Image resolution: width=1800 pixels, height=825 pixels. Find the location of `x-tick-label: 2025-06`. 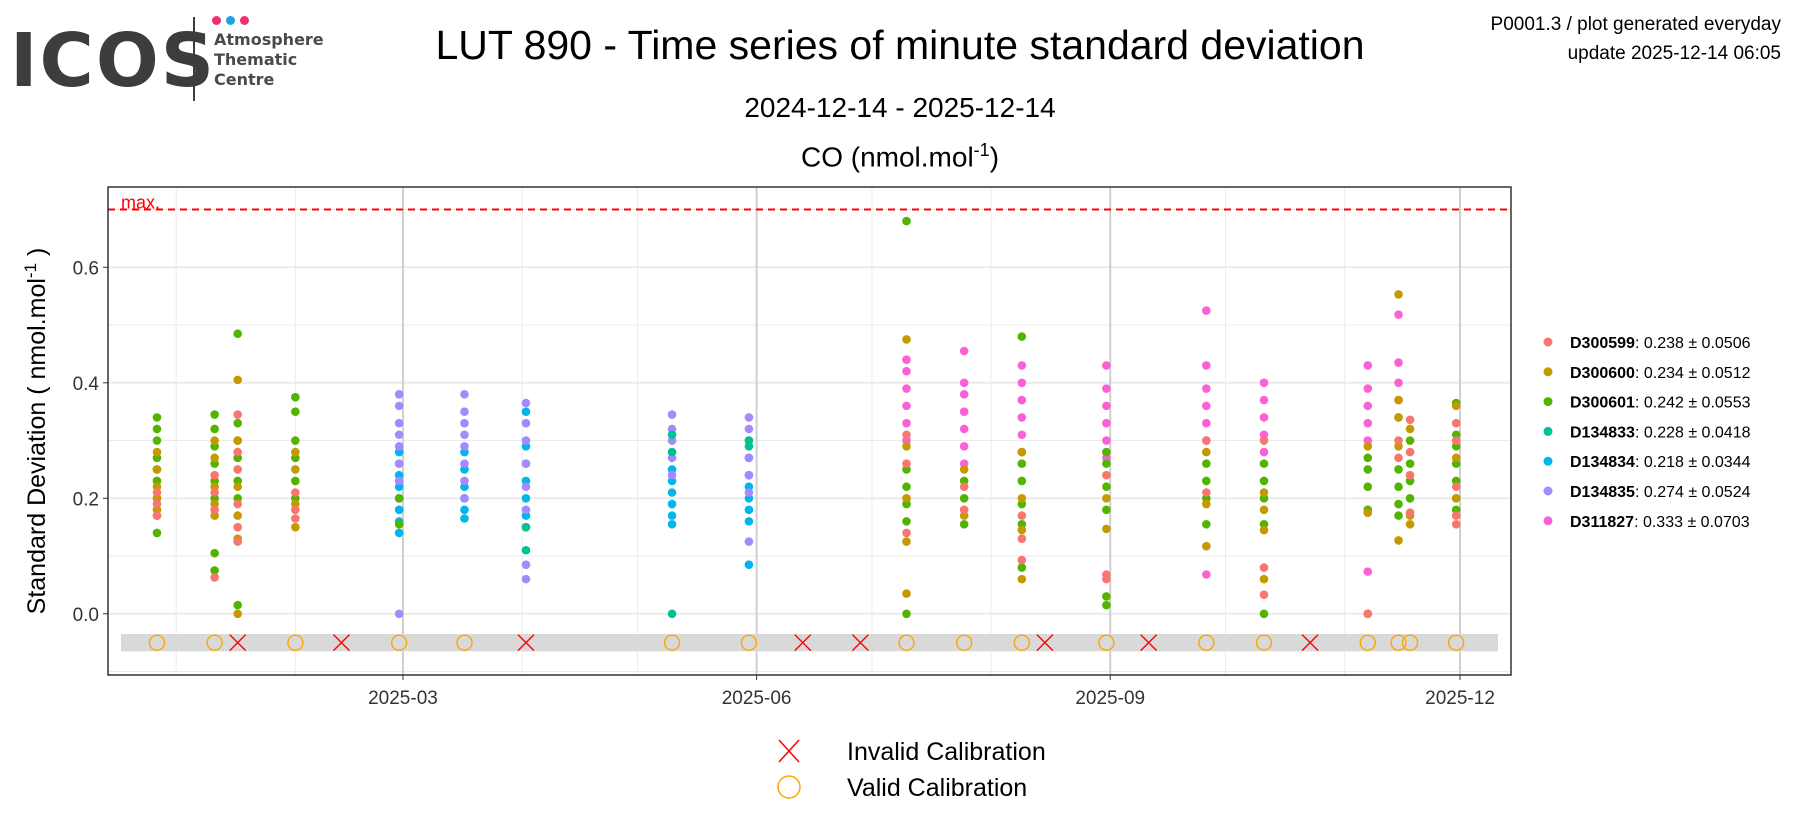

x-tick-label: 2025-06 is located at coordinates (757, 698).